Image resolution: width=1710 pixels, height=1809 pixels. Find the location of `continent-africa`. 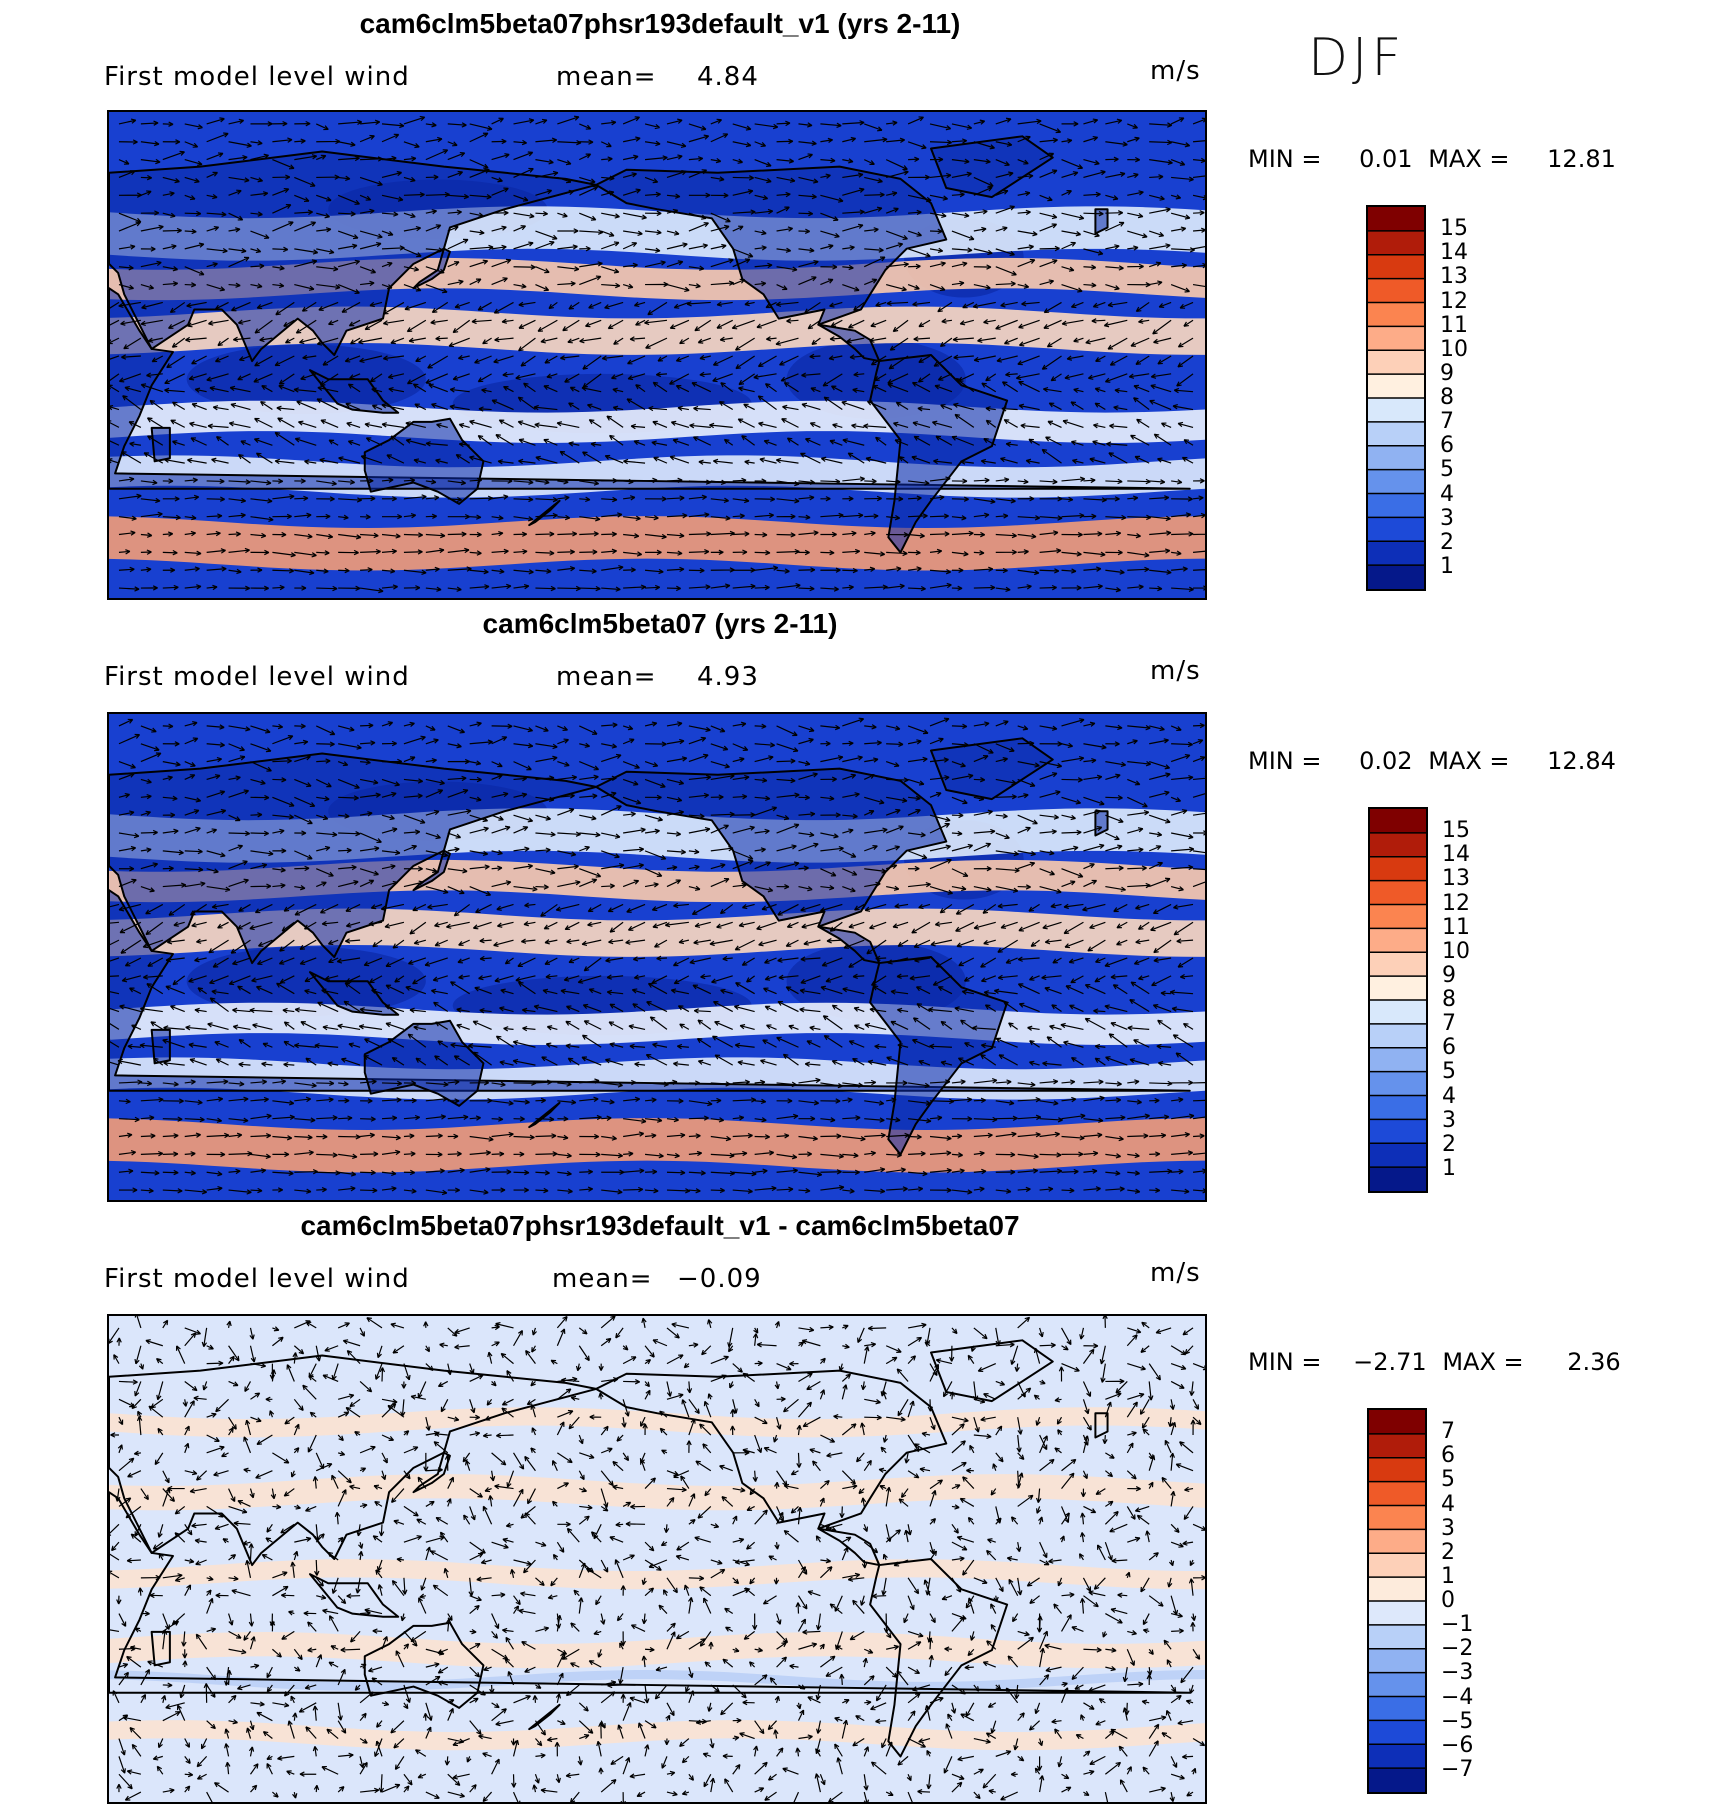

continent-africa is located at coordinates (650, 388).